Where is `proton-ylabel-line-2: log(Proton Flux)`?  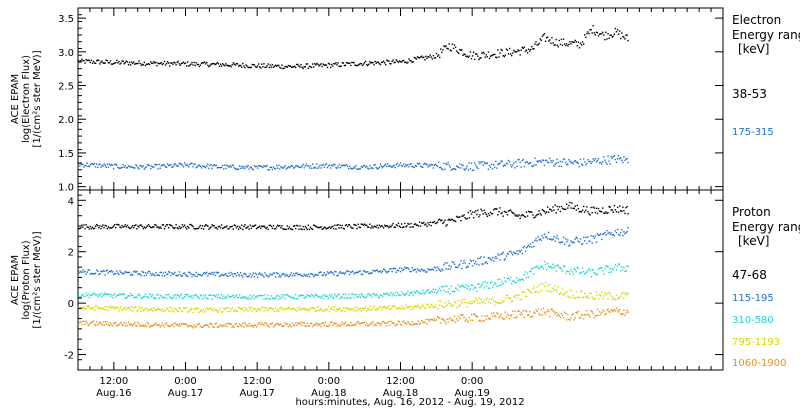
proton-ylabel-line-2: log(Proton Flux) is located at coordinates (26, 279).